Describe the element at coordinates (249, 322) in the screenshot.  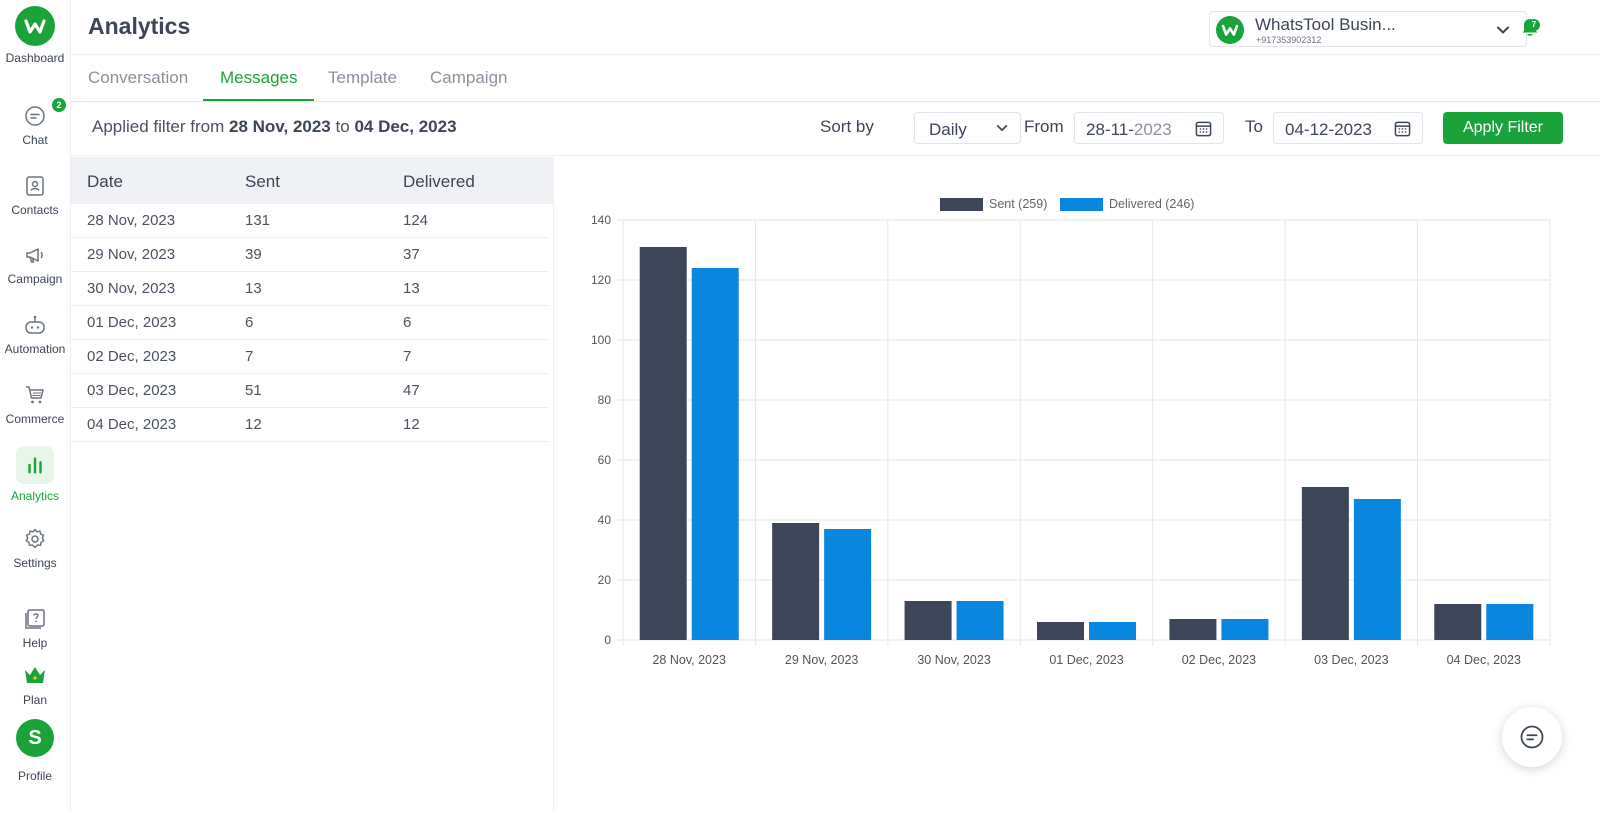
I see `cell-sent: 6` at that location.